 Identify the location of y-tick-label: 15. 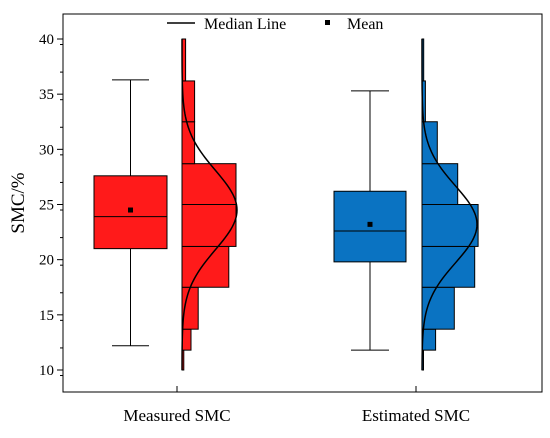
(46, 316).